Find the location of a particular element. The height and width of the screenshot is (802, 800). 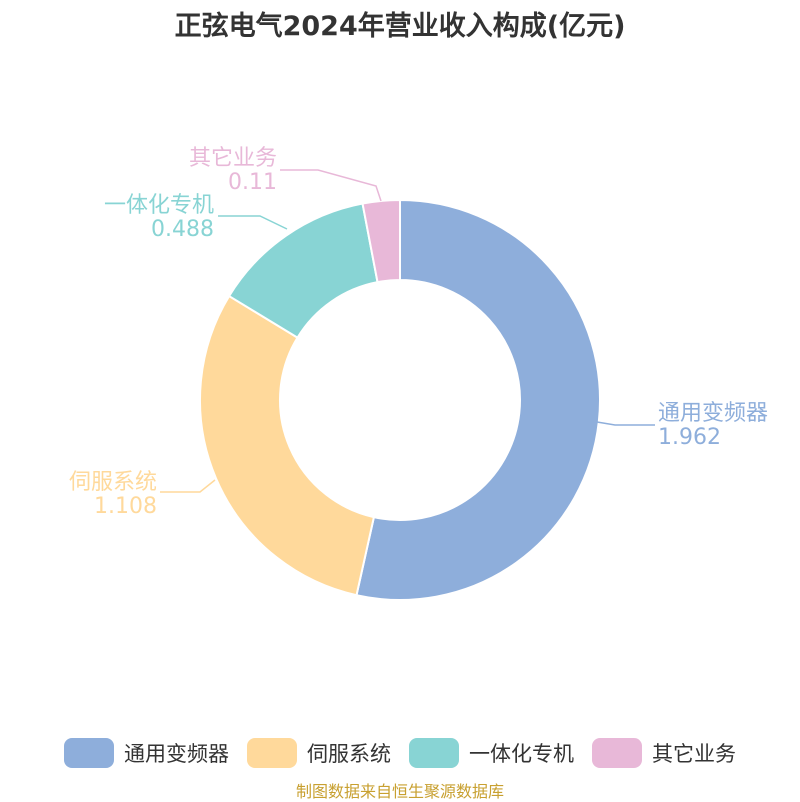

legend-label: 一体化专机 is located at coordinates (521, 754).